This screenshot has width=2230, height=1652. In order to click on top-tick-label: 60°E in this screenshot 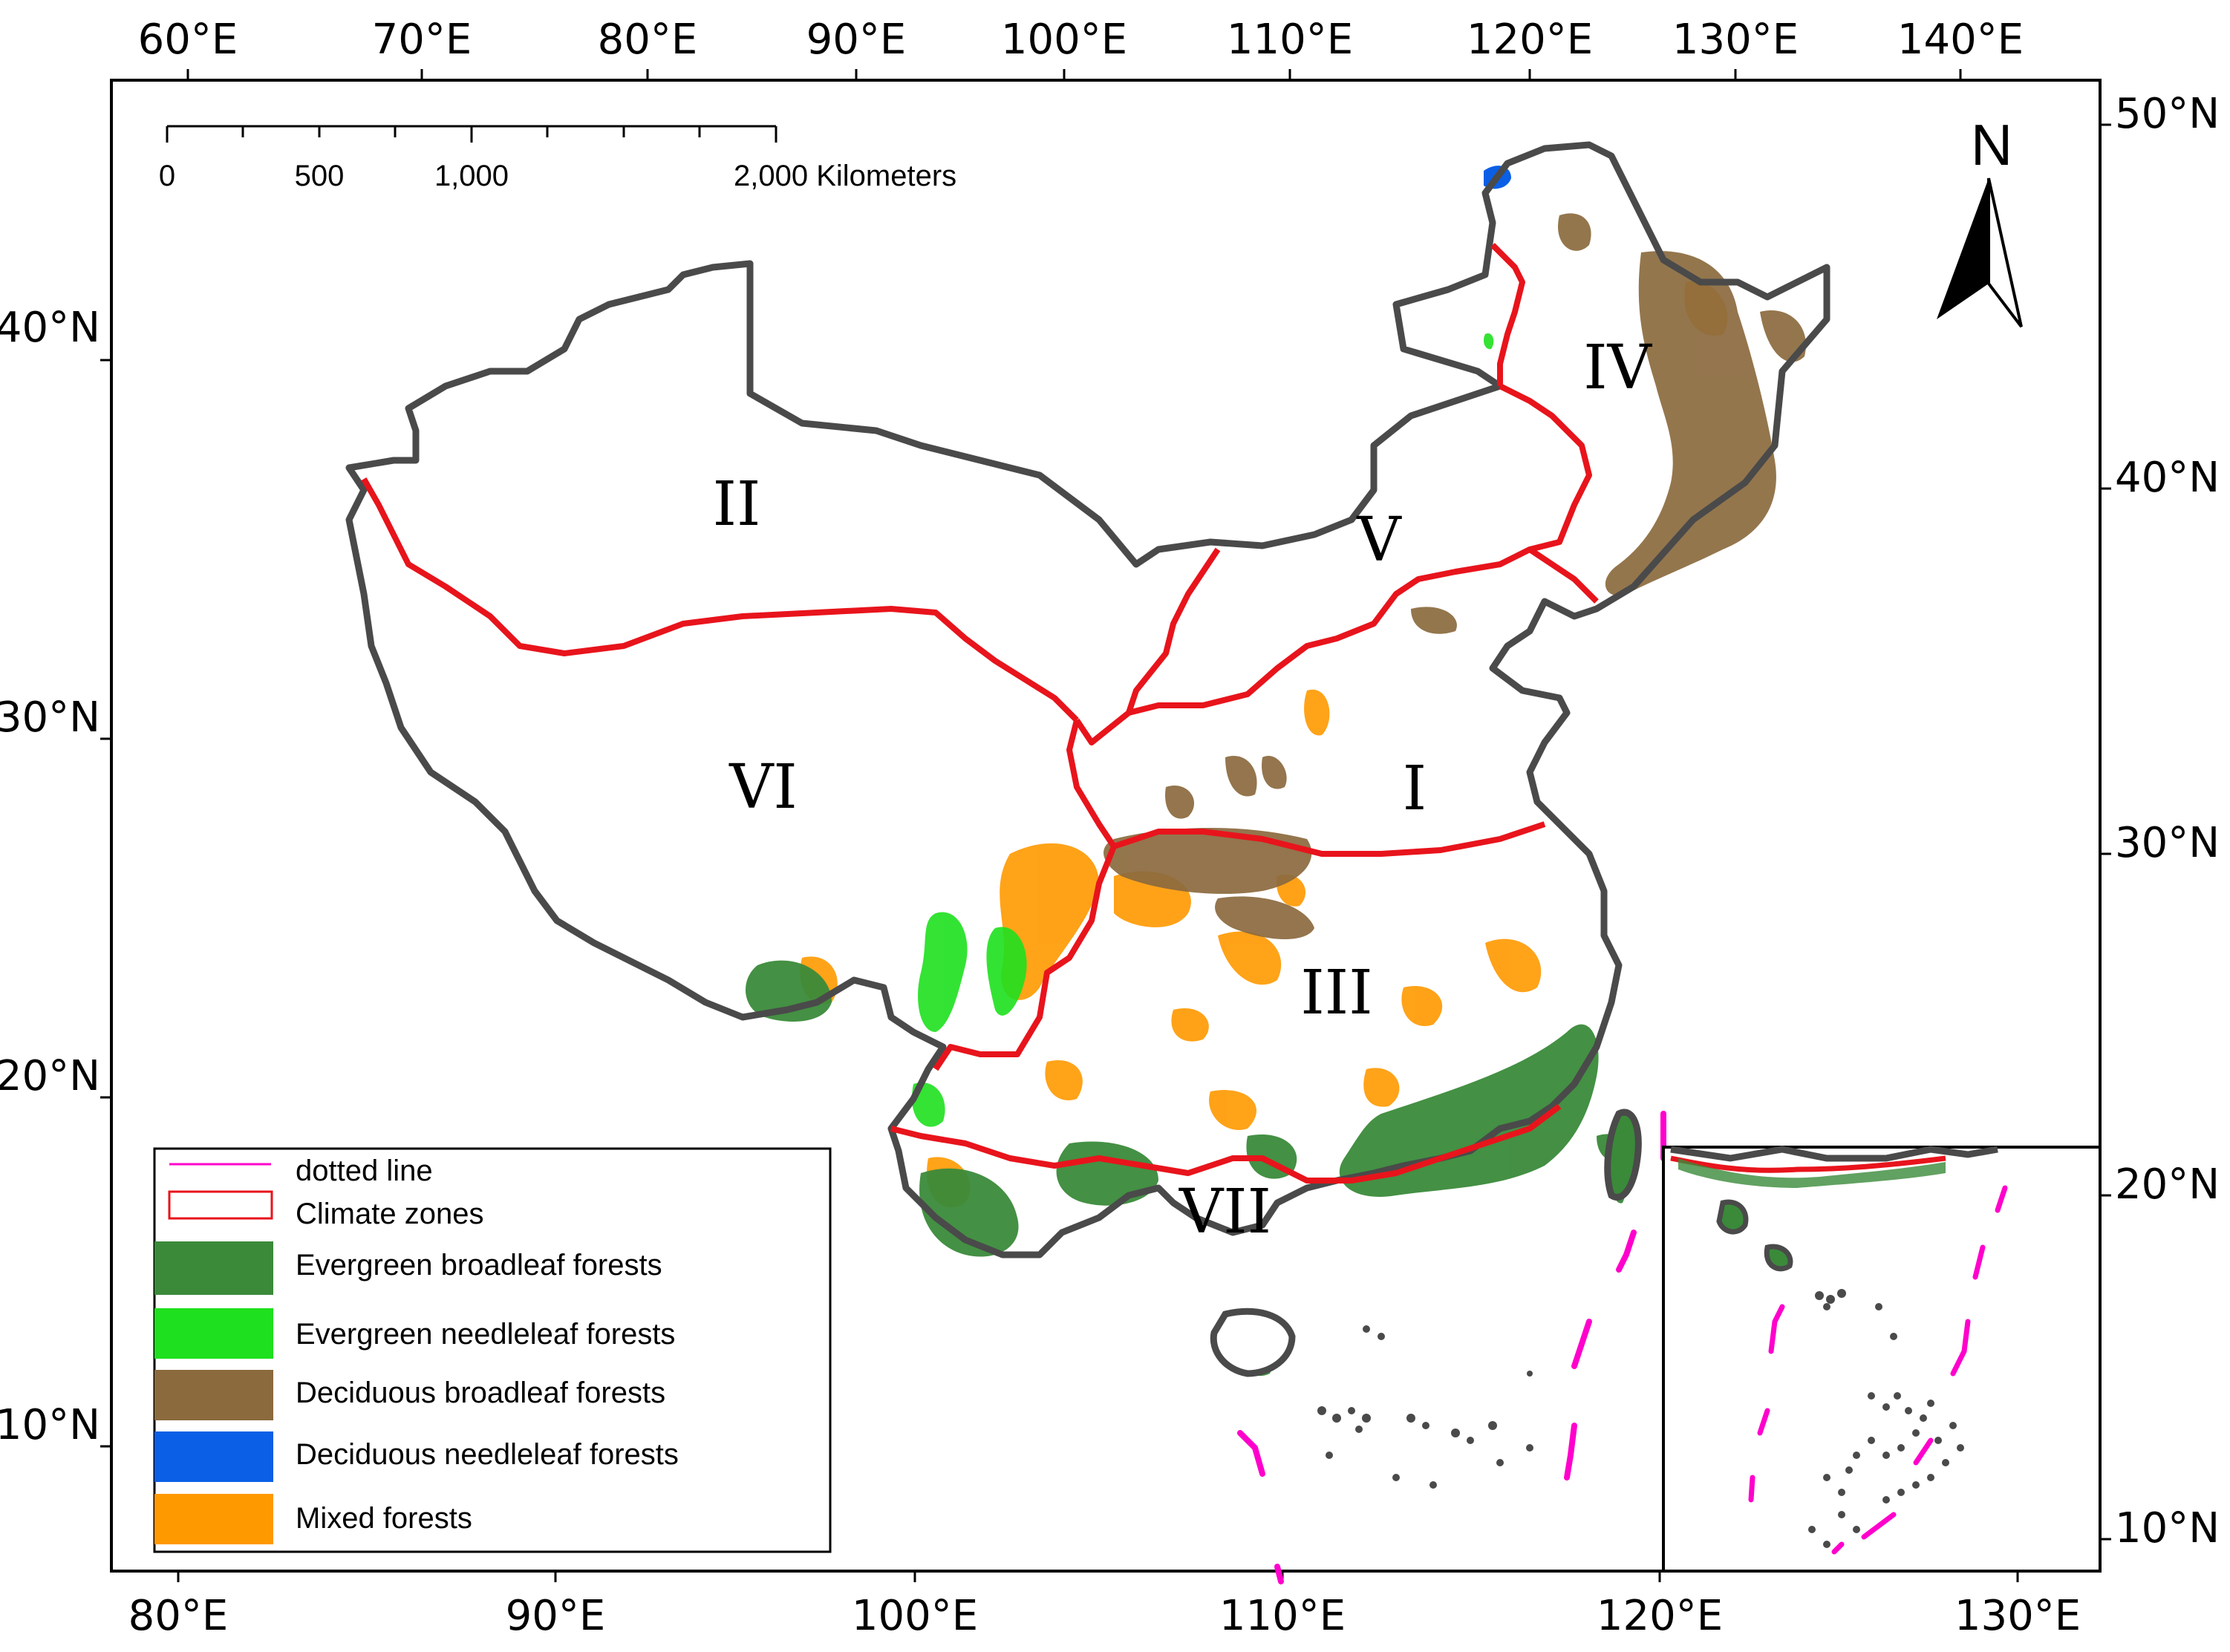, I will do `click(188, 40)`.